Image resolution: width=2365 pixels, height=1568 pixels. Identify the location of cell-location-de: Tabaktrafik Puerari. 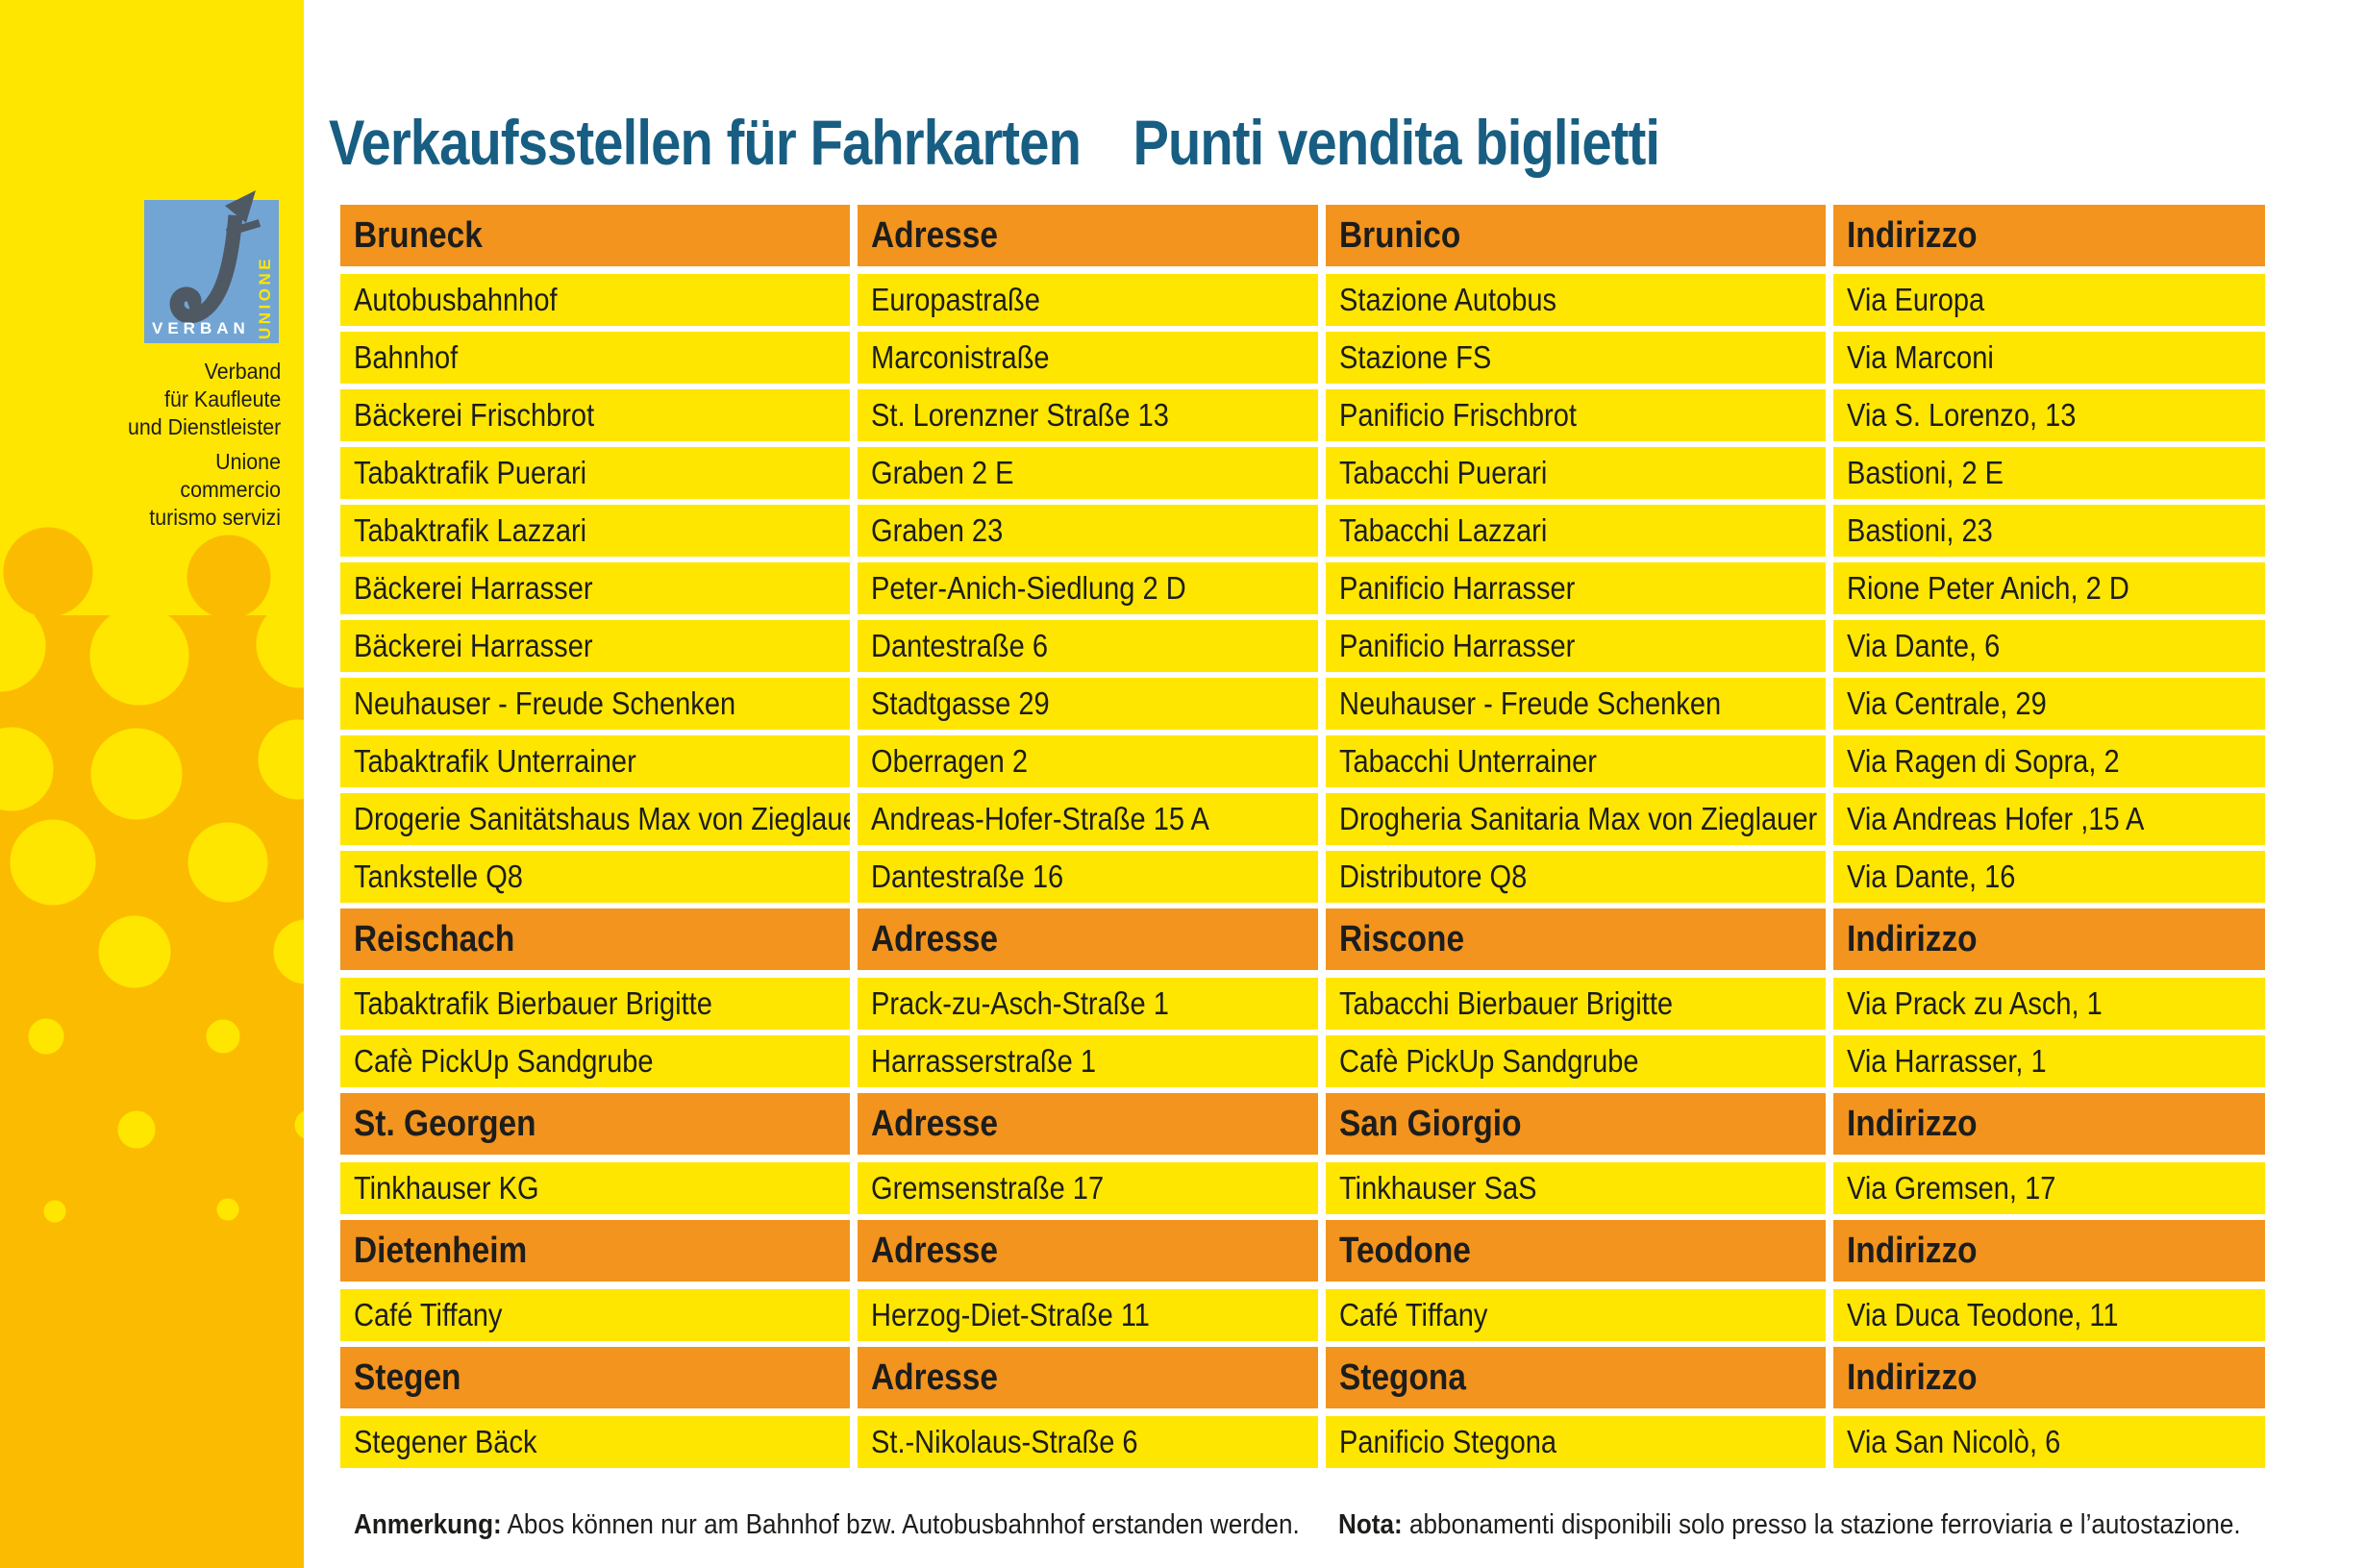
(595, 473).